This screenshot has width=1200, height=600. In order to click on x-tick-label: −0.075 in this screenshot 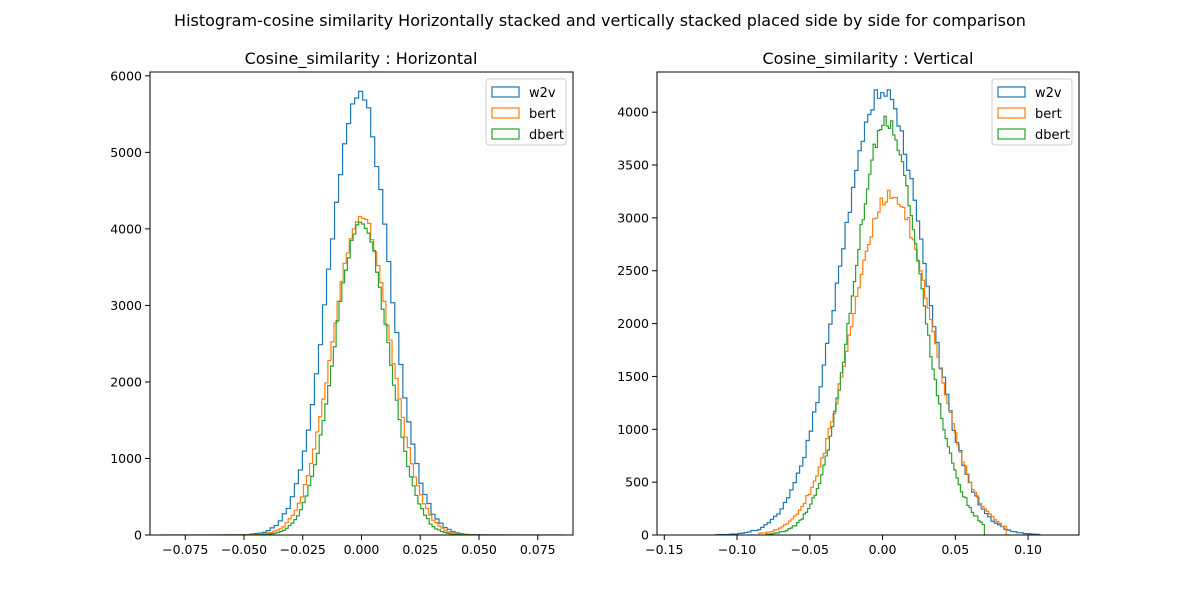, I will do `click(185, 549)`.